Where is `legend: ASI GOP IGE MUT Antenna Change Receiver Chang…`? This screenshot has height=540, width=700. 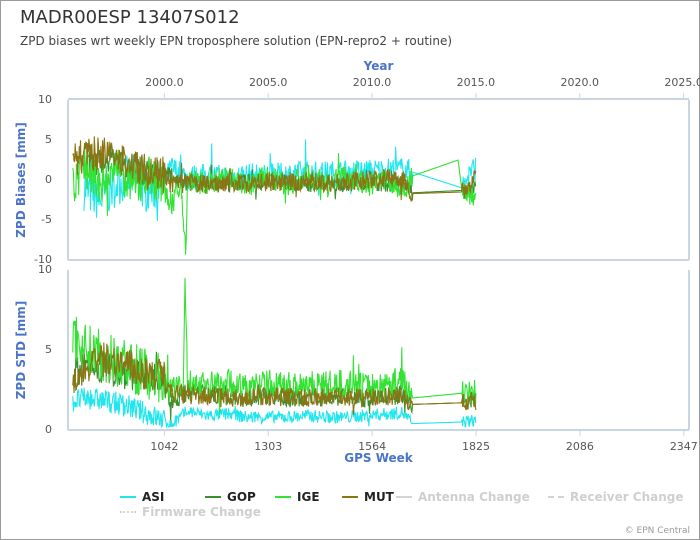
legend: ASI GOP IGE MUT Antenna Change Receiver Chang… is located at coordinates (400, 508).